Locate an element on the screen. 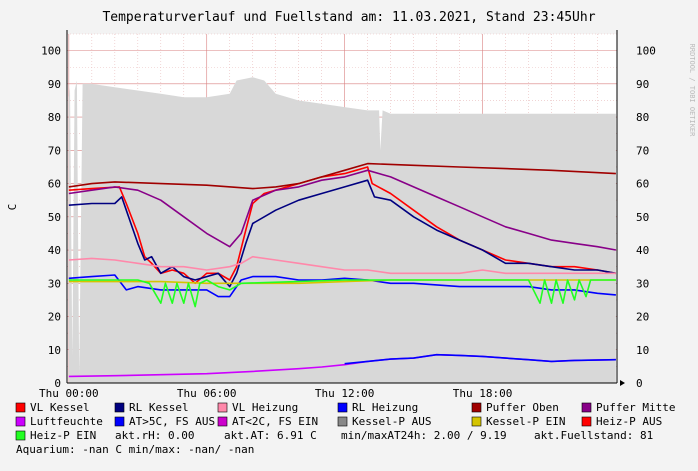 This screenshot has width=698, height=471. y-tick-label-left: 10 is located at coordinates (54, 350).